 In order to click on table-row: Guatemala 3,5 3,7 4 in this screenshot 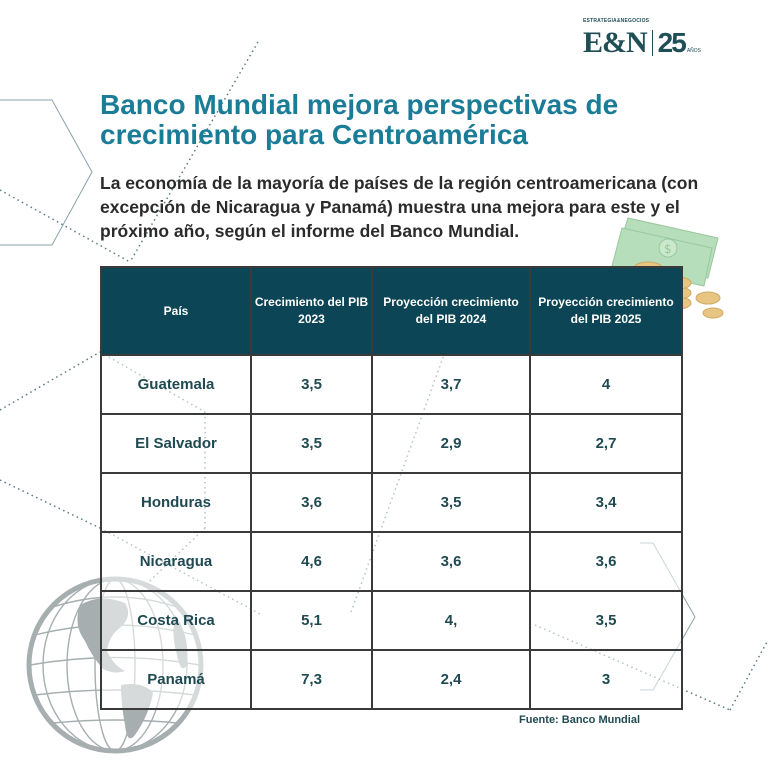, I will do `click(391, 384)`.